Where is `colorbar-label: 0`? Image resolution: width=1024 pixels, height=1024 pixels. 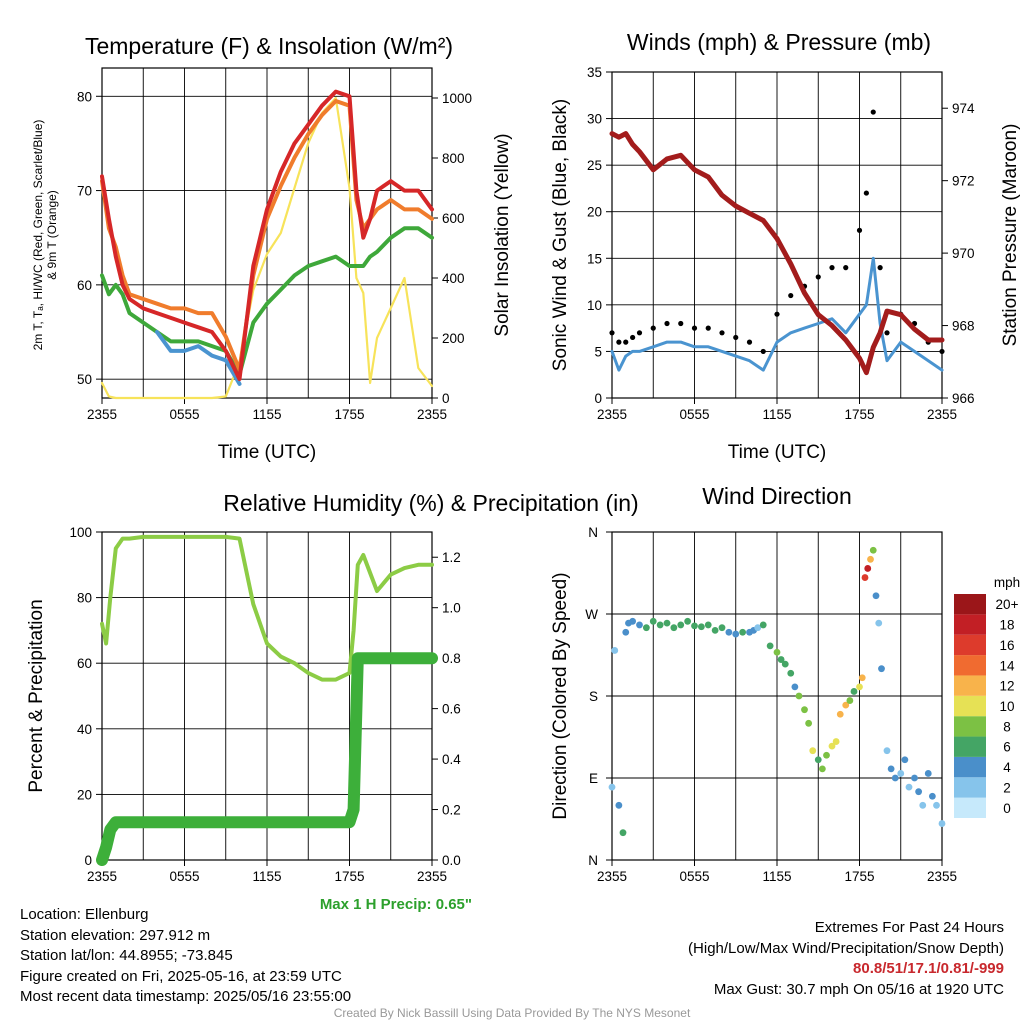
colorbar-label: 0 is located at coordinates (1007, 808).